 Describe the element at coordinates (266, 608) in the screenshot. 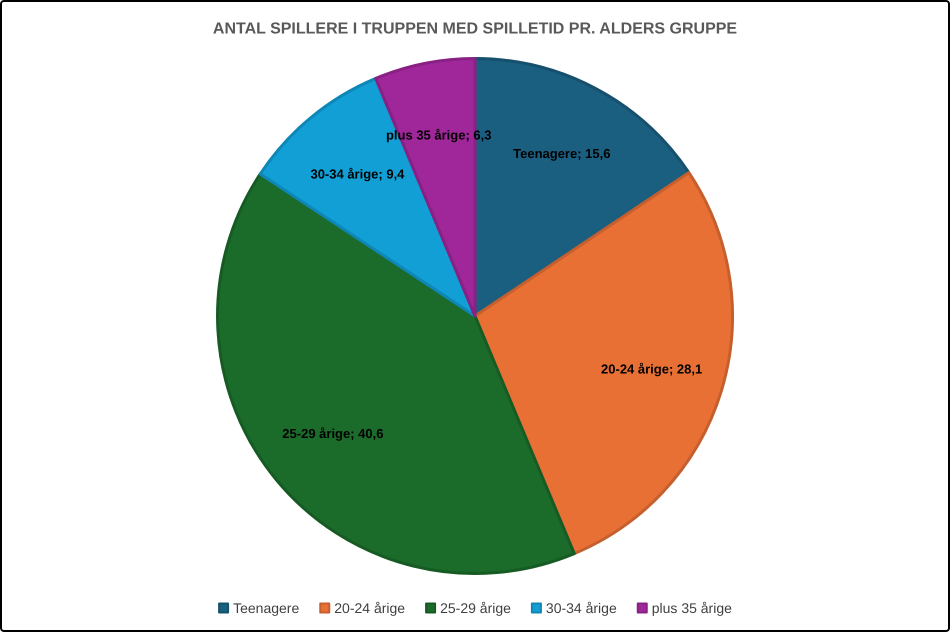

I see `legend-label: Teenagere` at that location.